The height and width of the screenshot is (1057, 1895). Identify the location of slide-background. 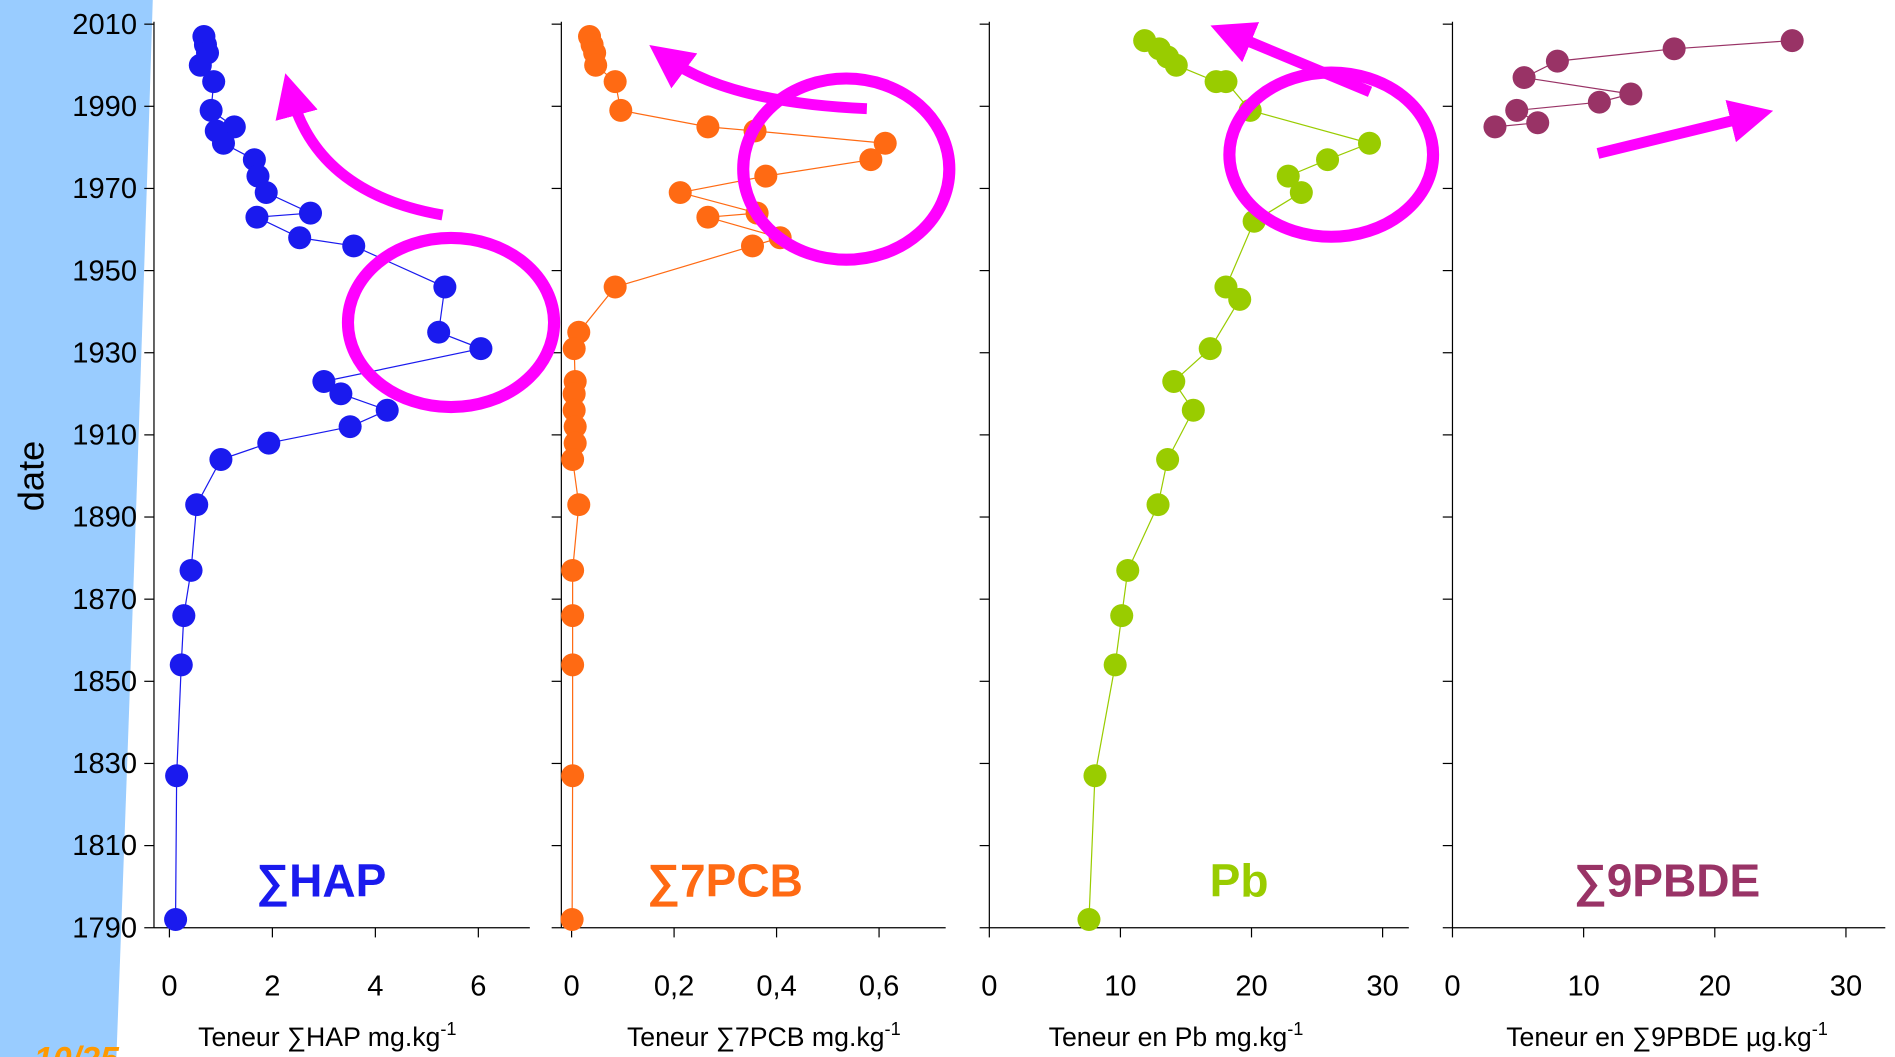
(76, 528).